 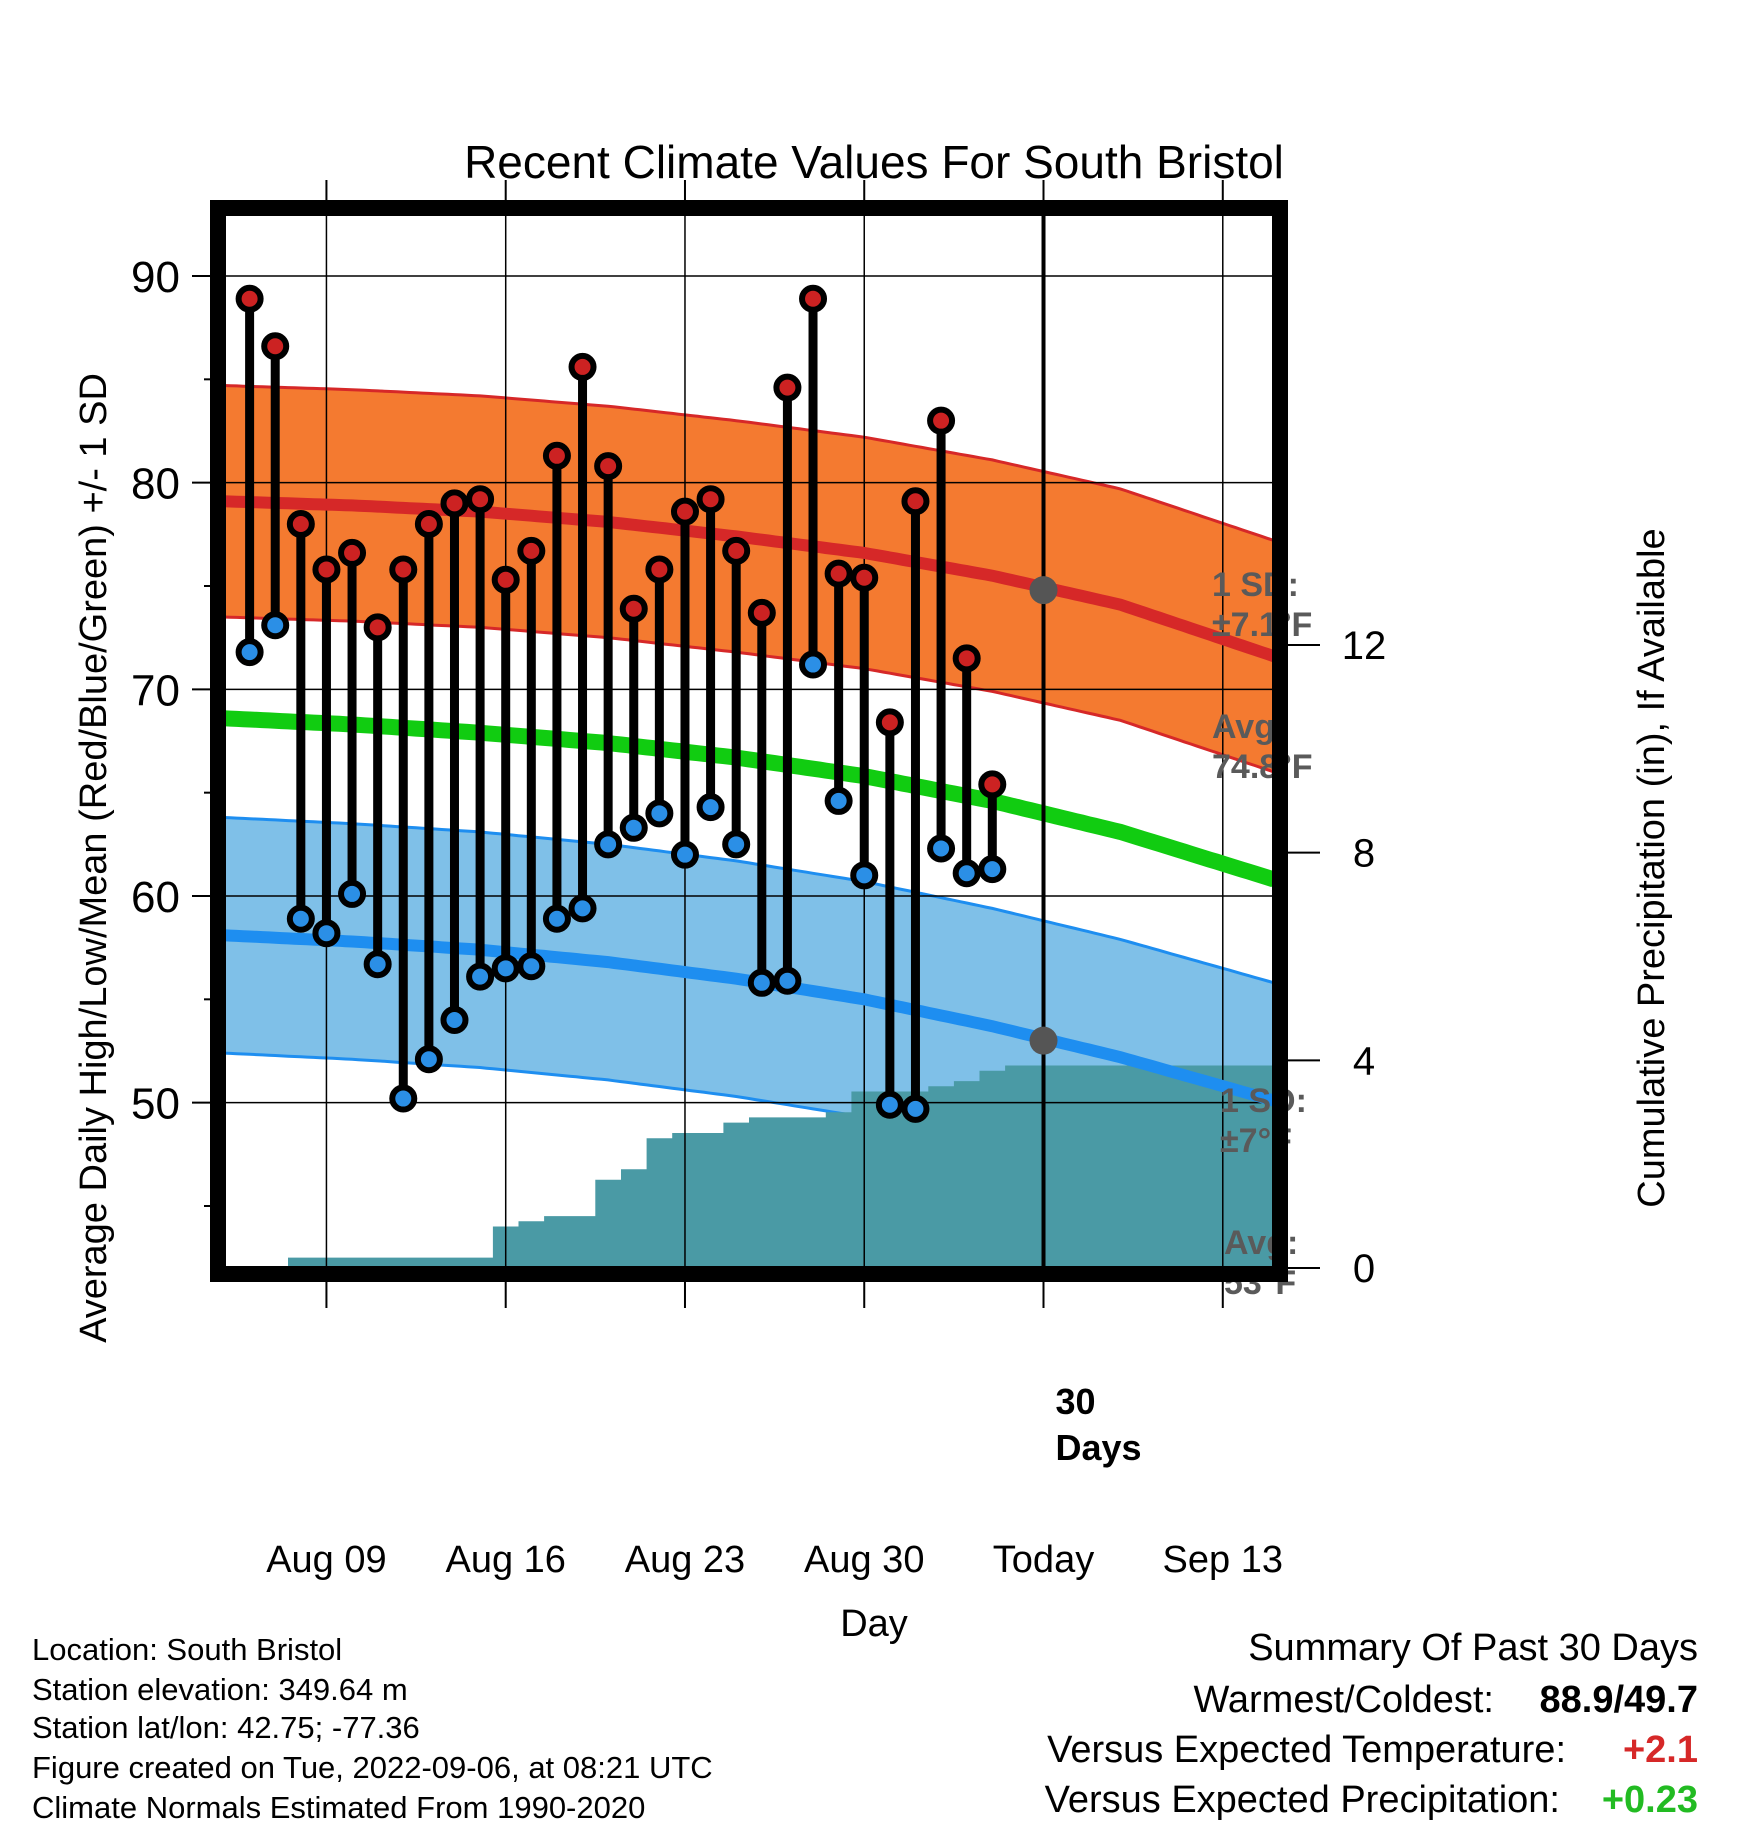 What do you see at coordinates (338, 1807) in the screenshot?
I see `footer-normals: Climate Normals Estimated From 1990-2020` at bounding box center [338, 1807].